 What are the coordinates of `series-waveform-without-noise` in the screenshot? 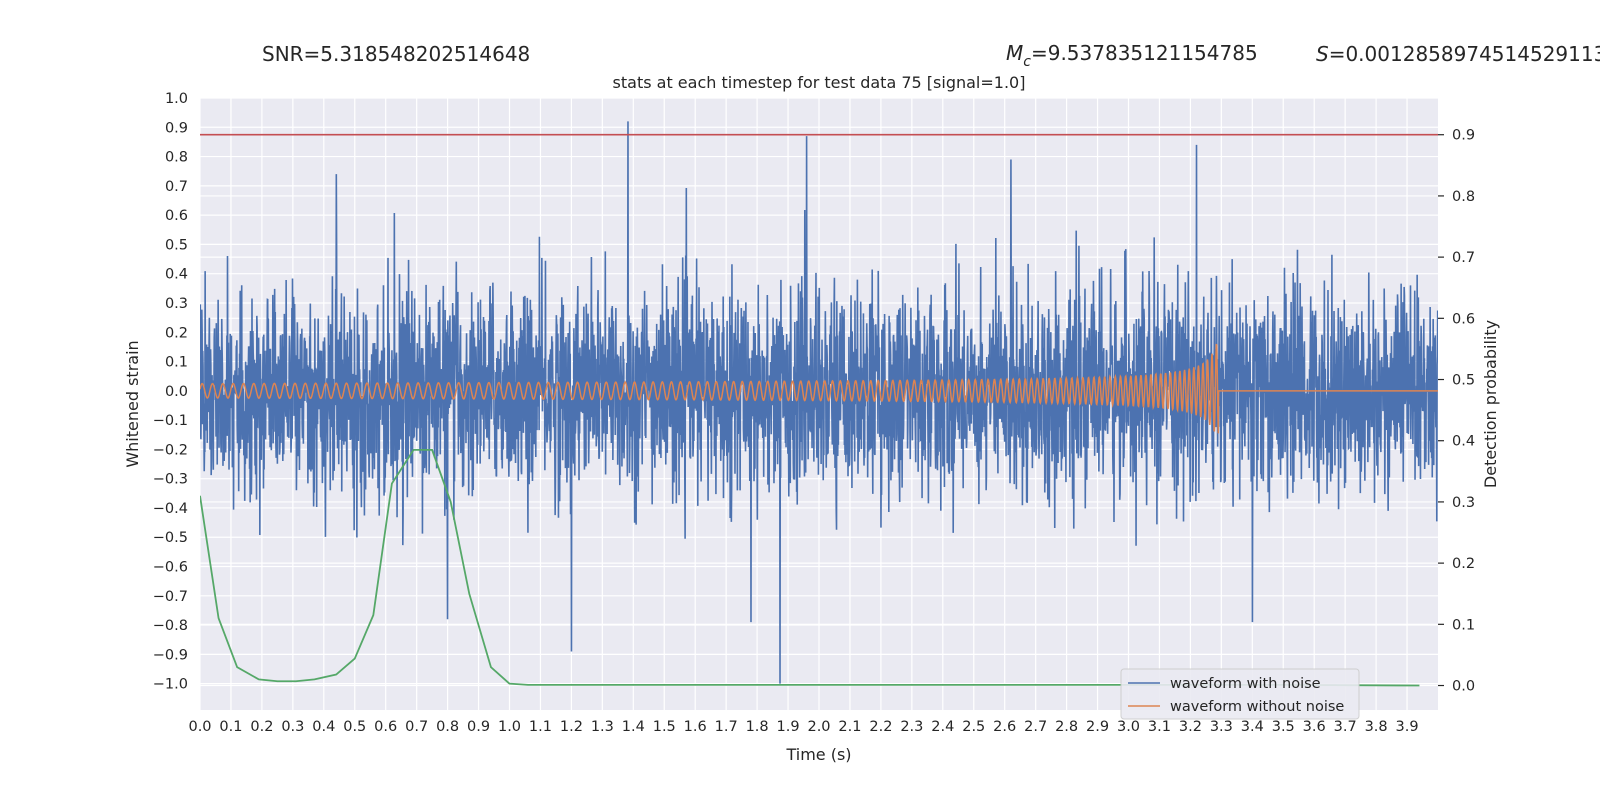 It's located at (819, 388).